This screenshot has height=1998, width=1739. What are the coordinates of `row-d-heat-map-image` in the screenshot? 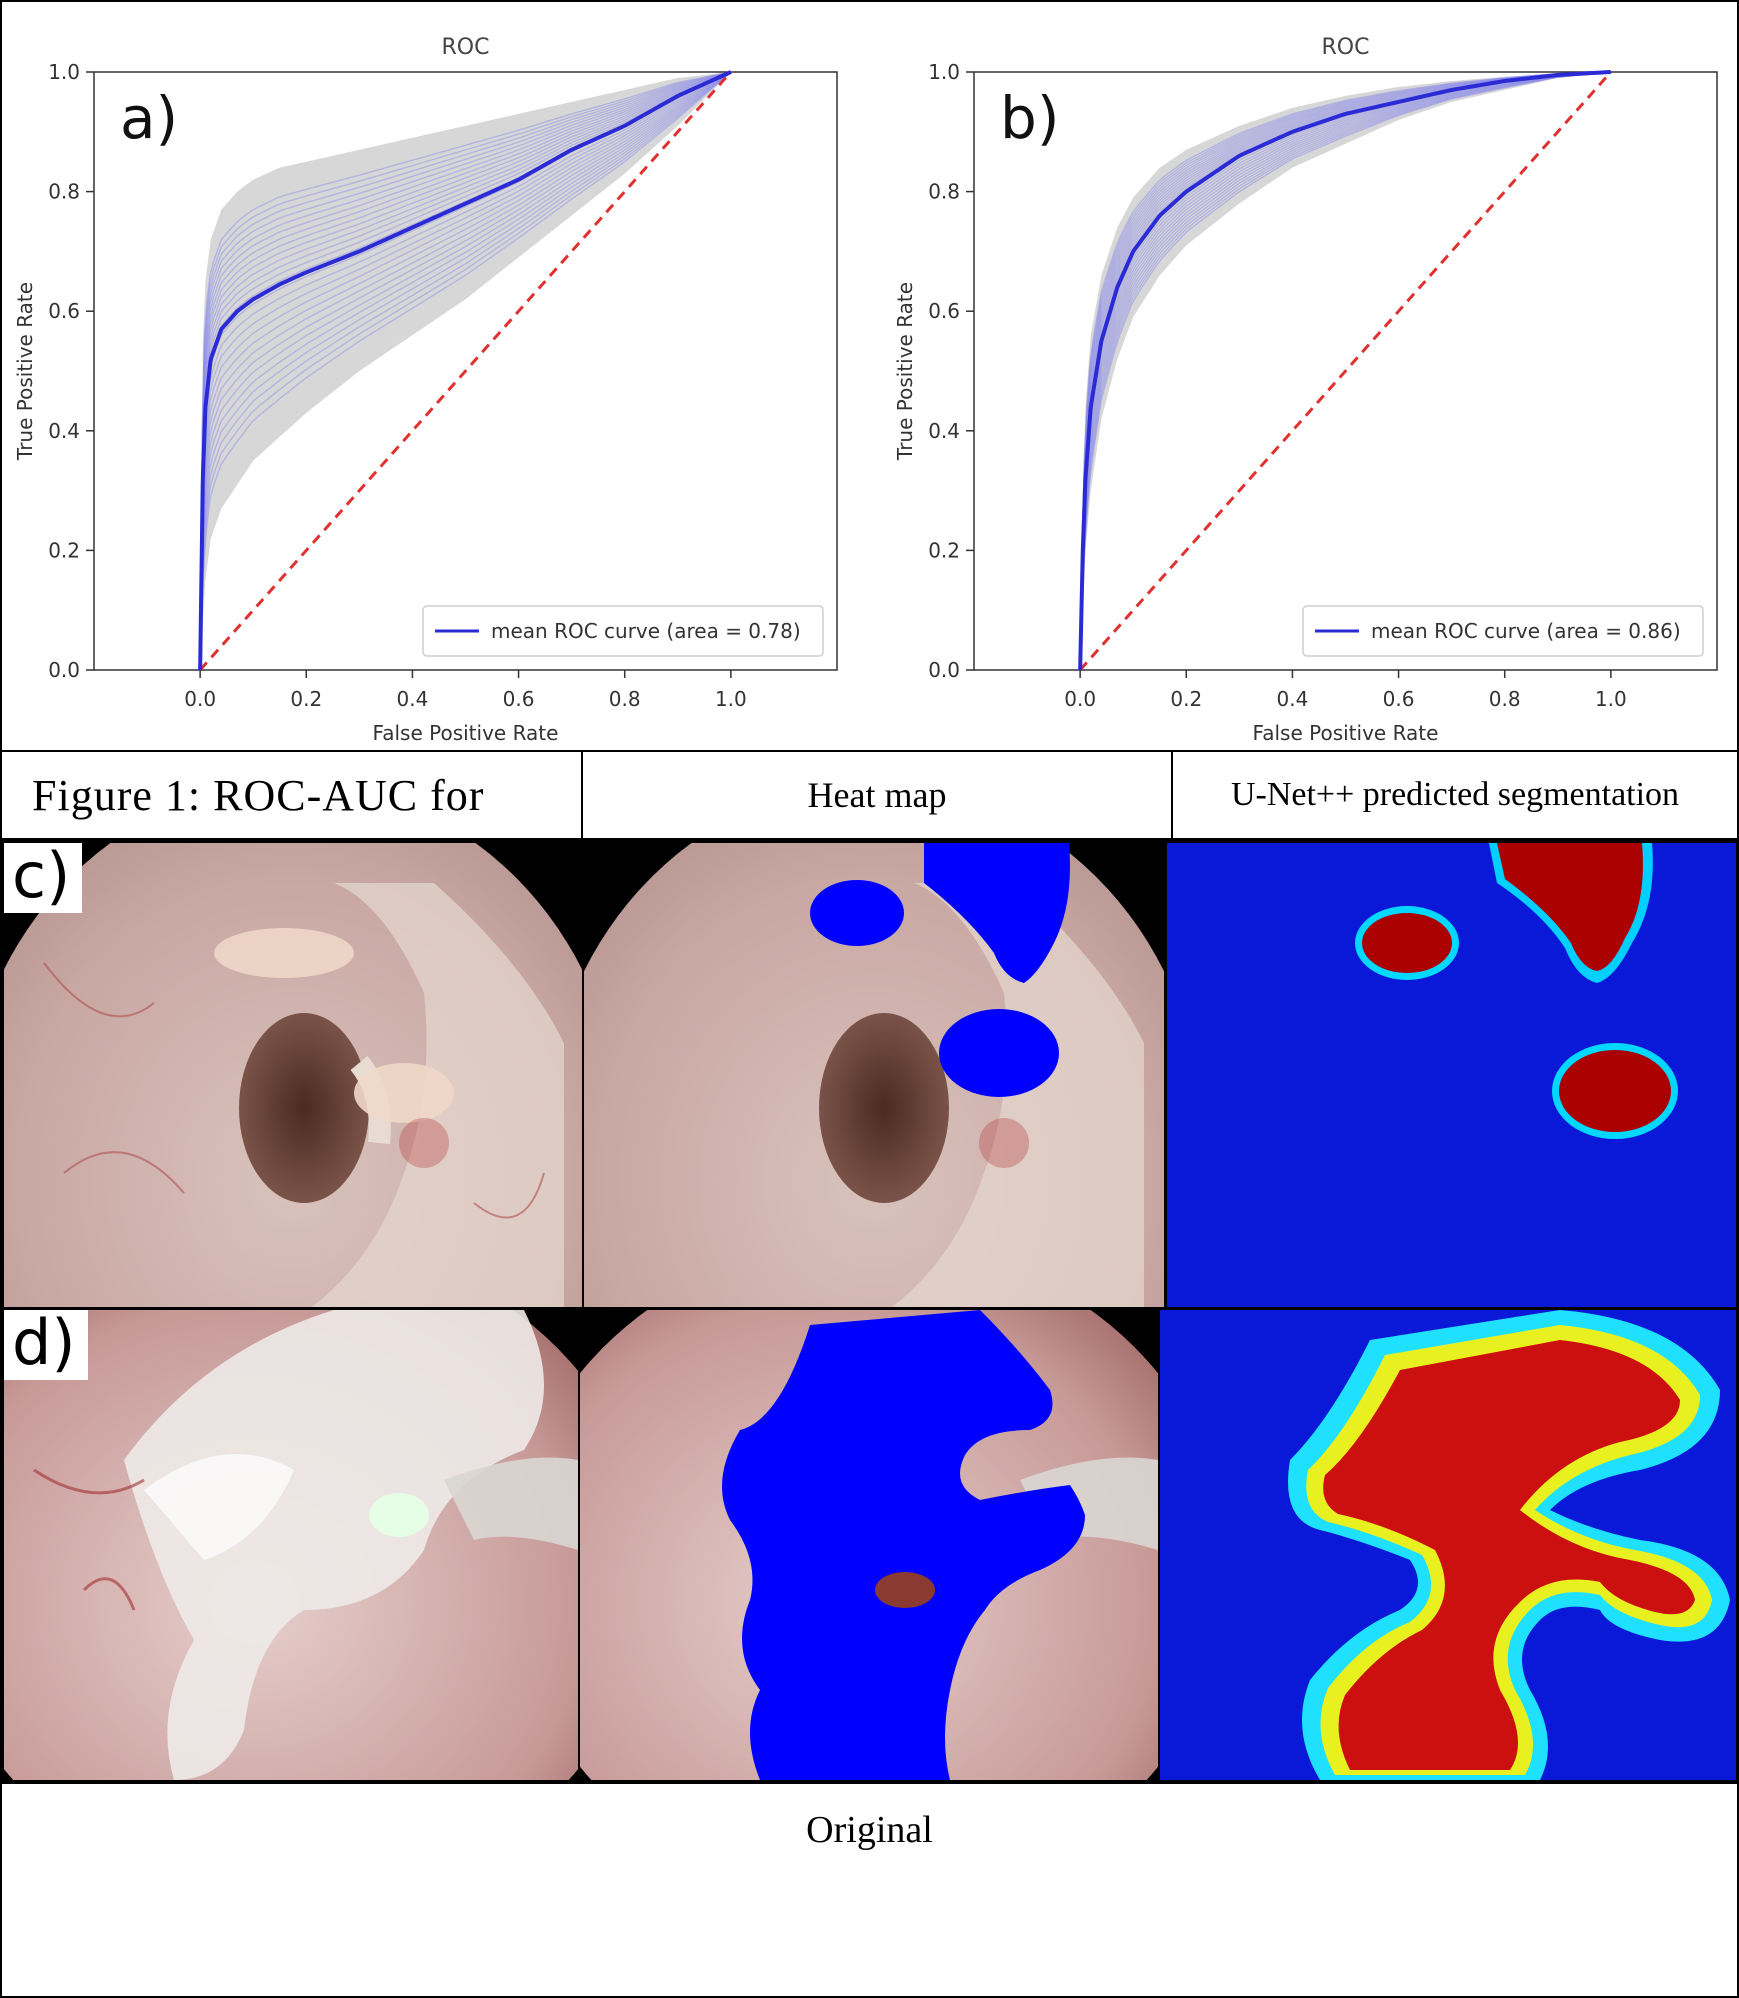 It's located at (869, 1545).